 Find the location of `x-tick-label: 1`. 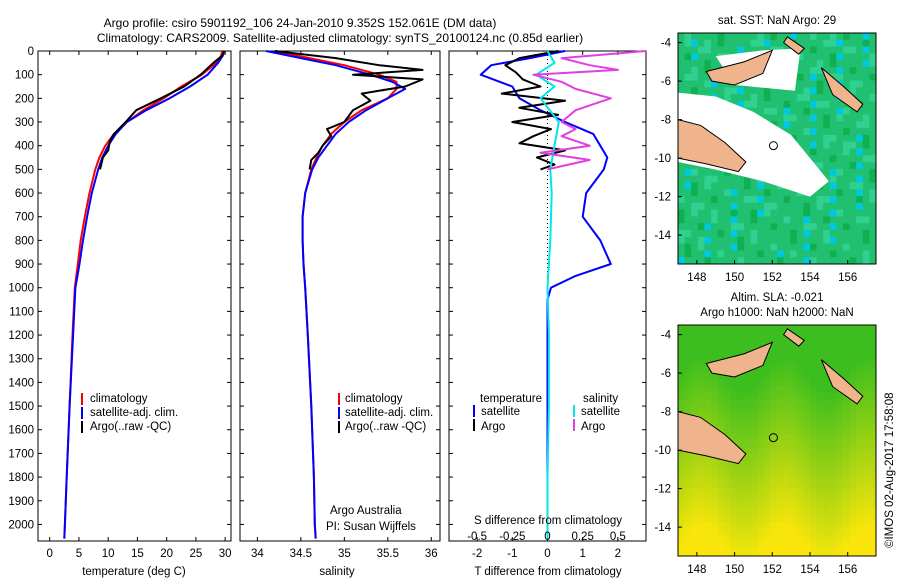

x-tick-label: 1 is located at coordinates (582, 554).